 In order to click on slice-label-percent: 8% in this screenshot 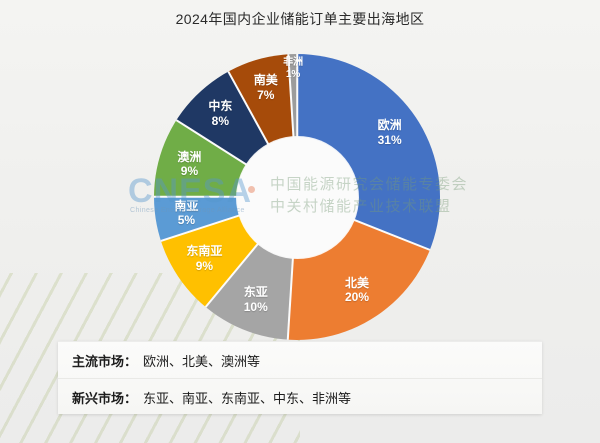, I will do `click(220, 120)`.